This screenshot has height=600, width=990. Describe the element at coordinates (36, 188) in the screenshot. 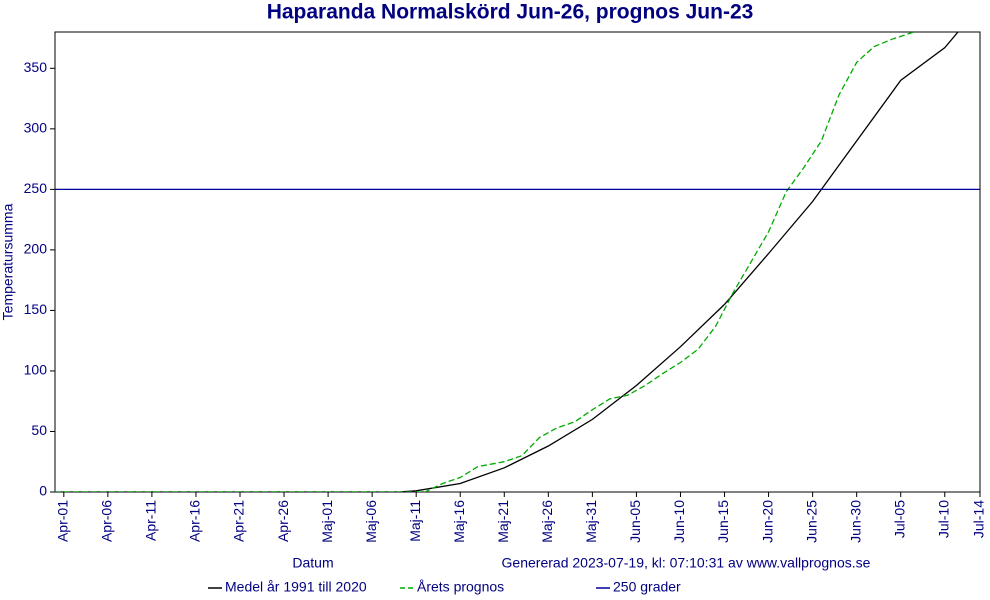

I see `y-tick-label: 250` at that location.